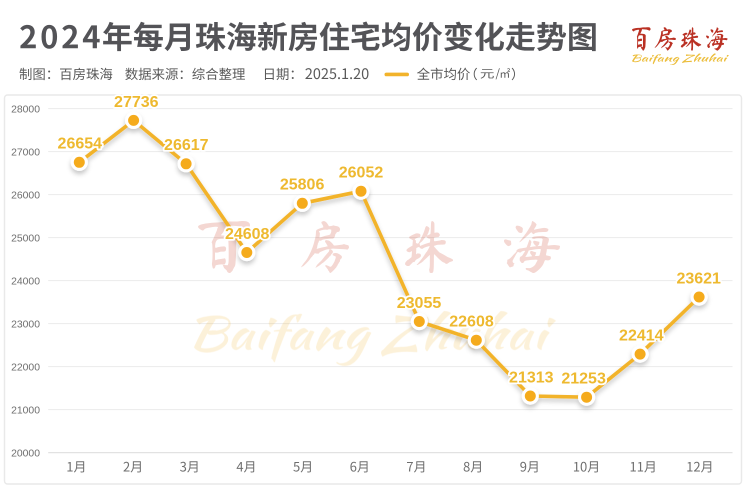 The width and height of the screenshot is (745, 500). What do you see at coordinates (25, 281) in the screenshot?
I see `svg-text: 24000` at bounding box center [25, 281].